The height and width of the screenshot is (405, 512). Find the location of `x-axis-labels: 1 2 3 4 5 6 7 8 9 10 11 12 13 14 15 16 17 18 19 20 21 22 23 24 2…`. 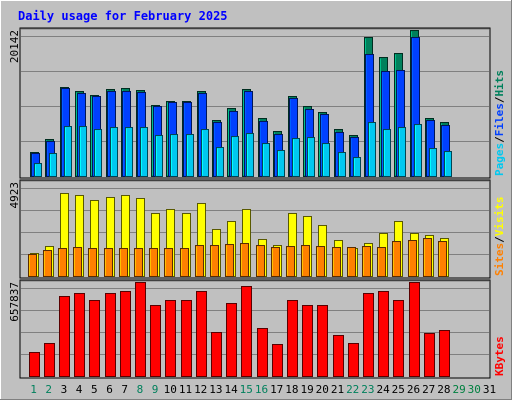

x-axis-labels: 1 2 3 4 5 6 7 8 9 10 11 12 13 14 15 16 17 18 19 20 21 22 23 24 2… is located at coordinates (263, 389).